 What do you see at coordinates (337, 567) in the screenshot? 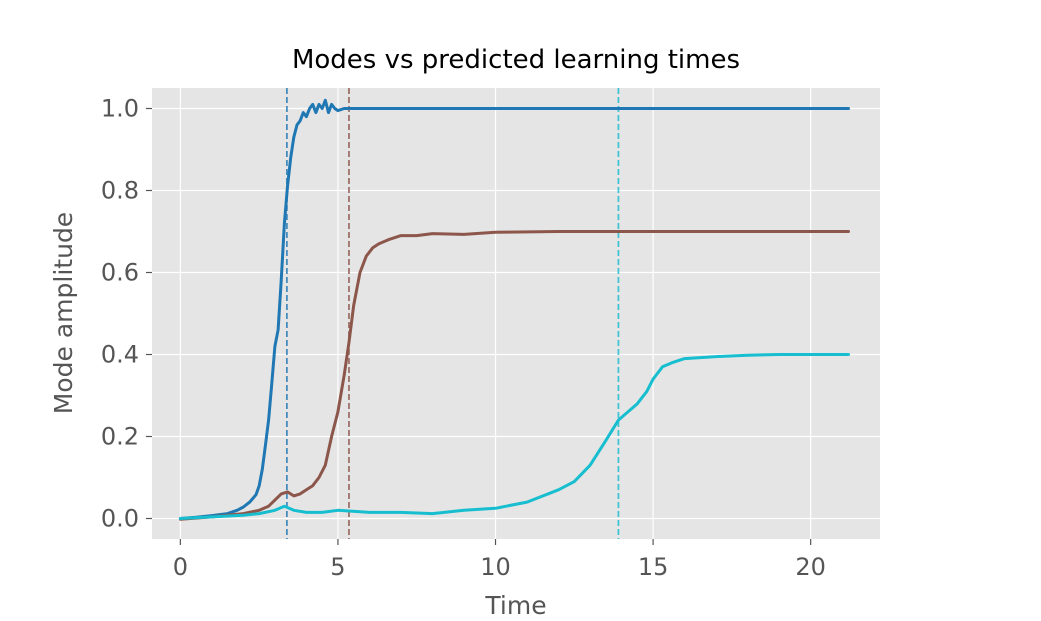
I see `x-tick-label: 5` at bounding box center [337, 567].